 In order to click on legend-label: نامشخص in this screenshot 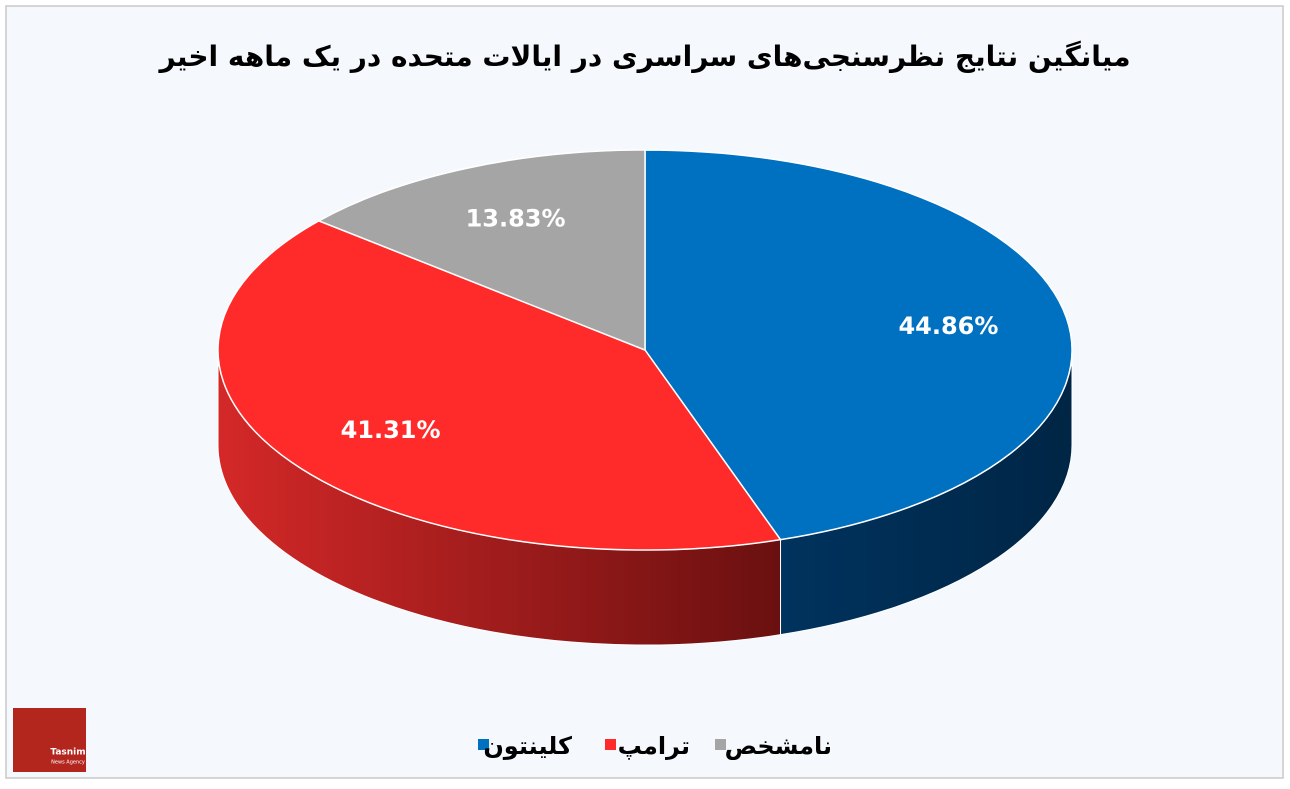, I will do `click(778, 746)`.